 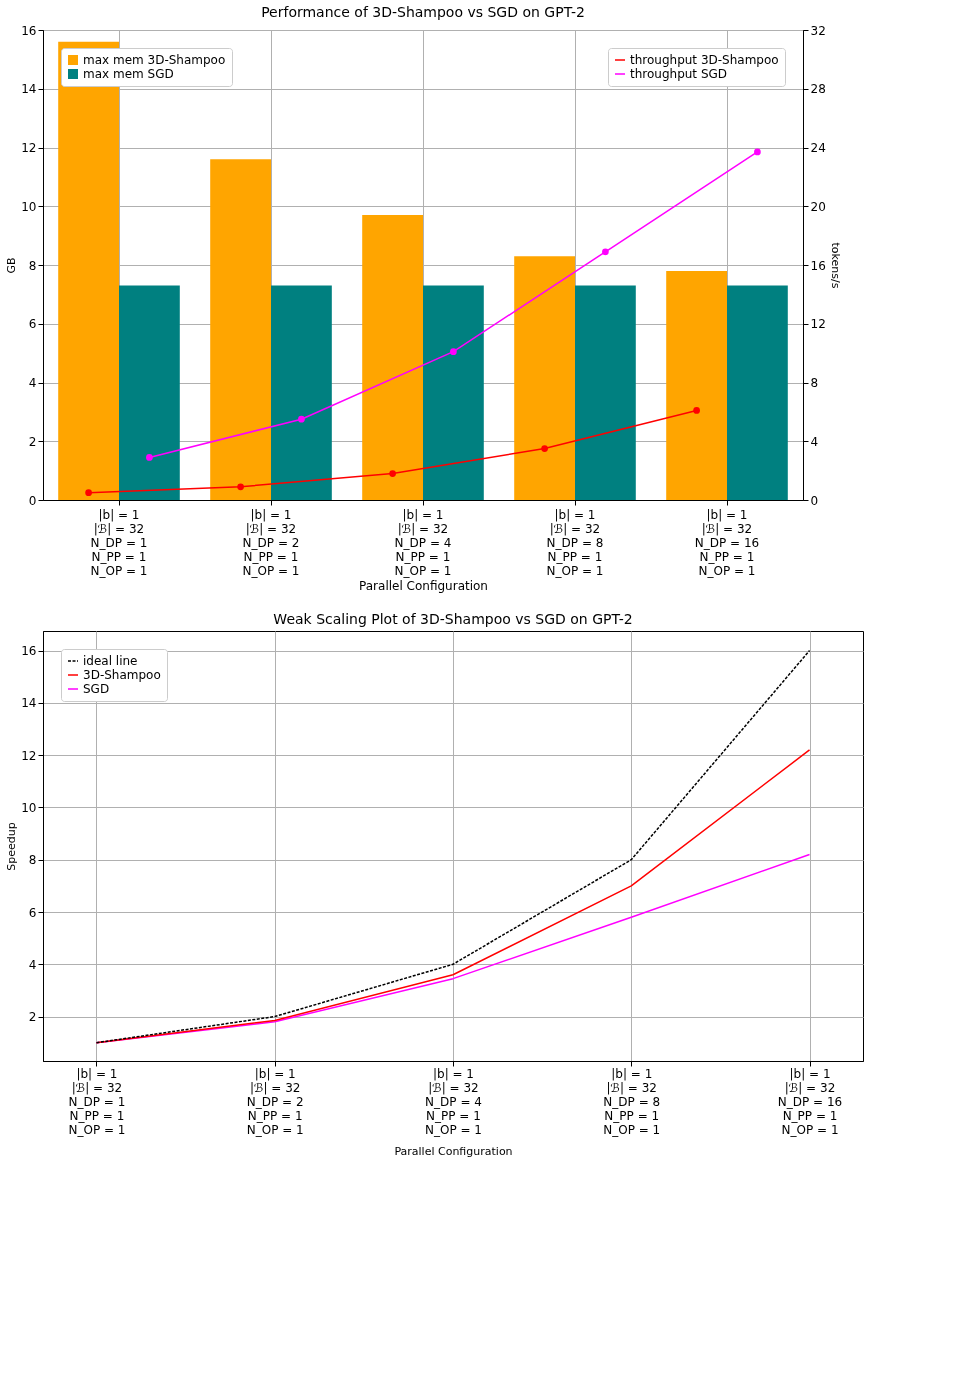 I want to click on legend-label: max mem 3D-Shampoo, so click(x=154, y=60).